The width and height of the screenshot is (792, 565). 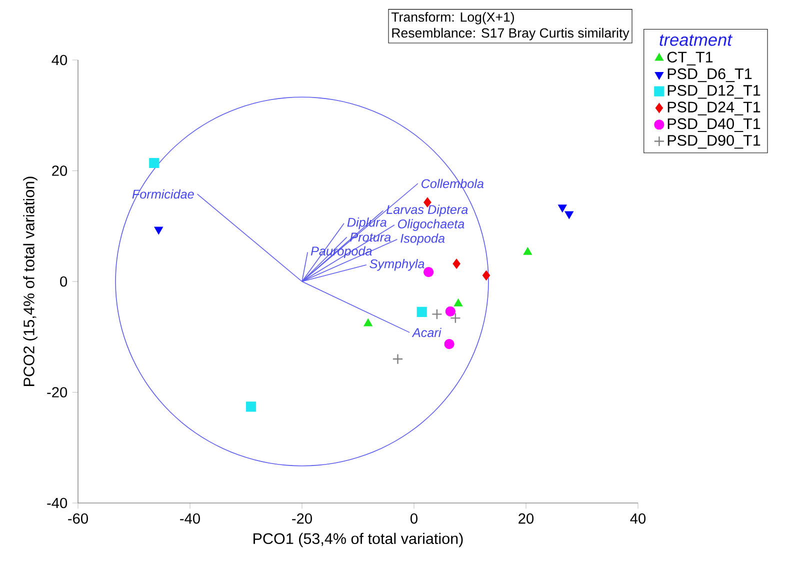 What do you see at coordinates (638, 518) in the screenshot?
I see `x-tick-label: 40` at bounding box center [638, 518].